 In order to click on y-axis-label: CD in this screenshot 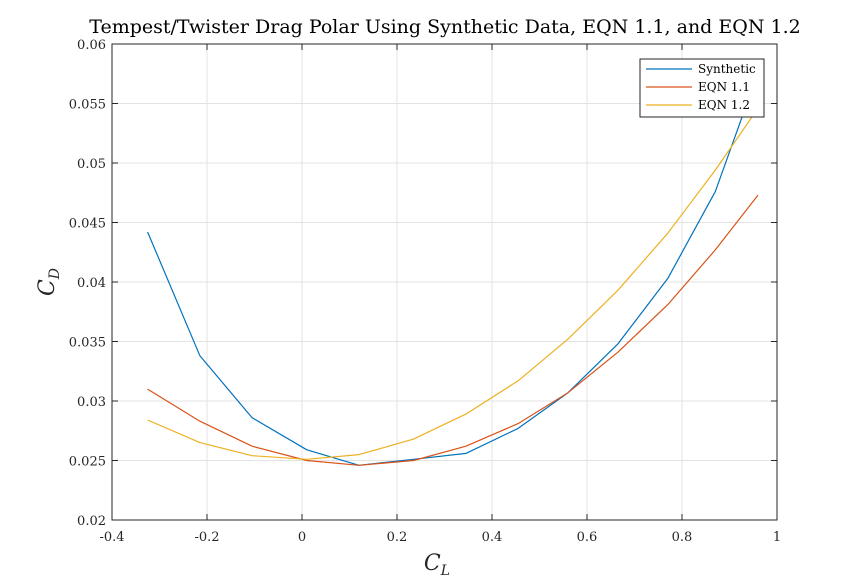, I will do `click(49, 282)`.